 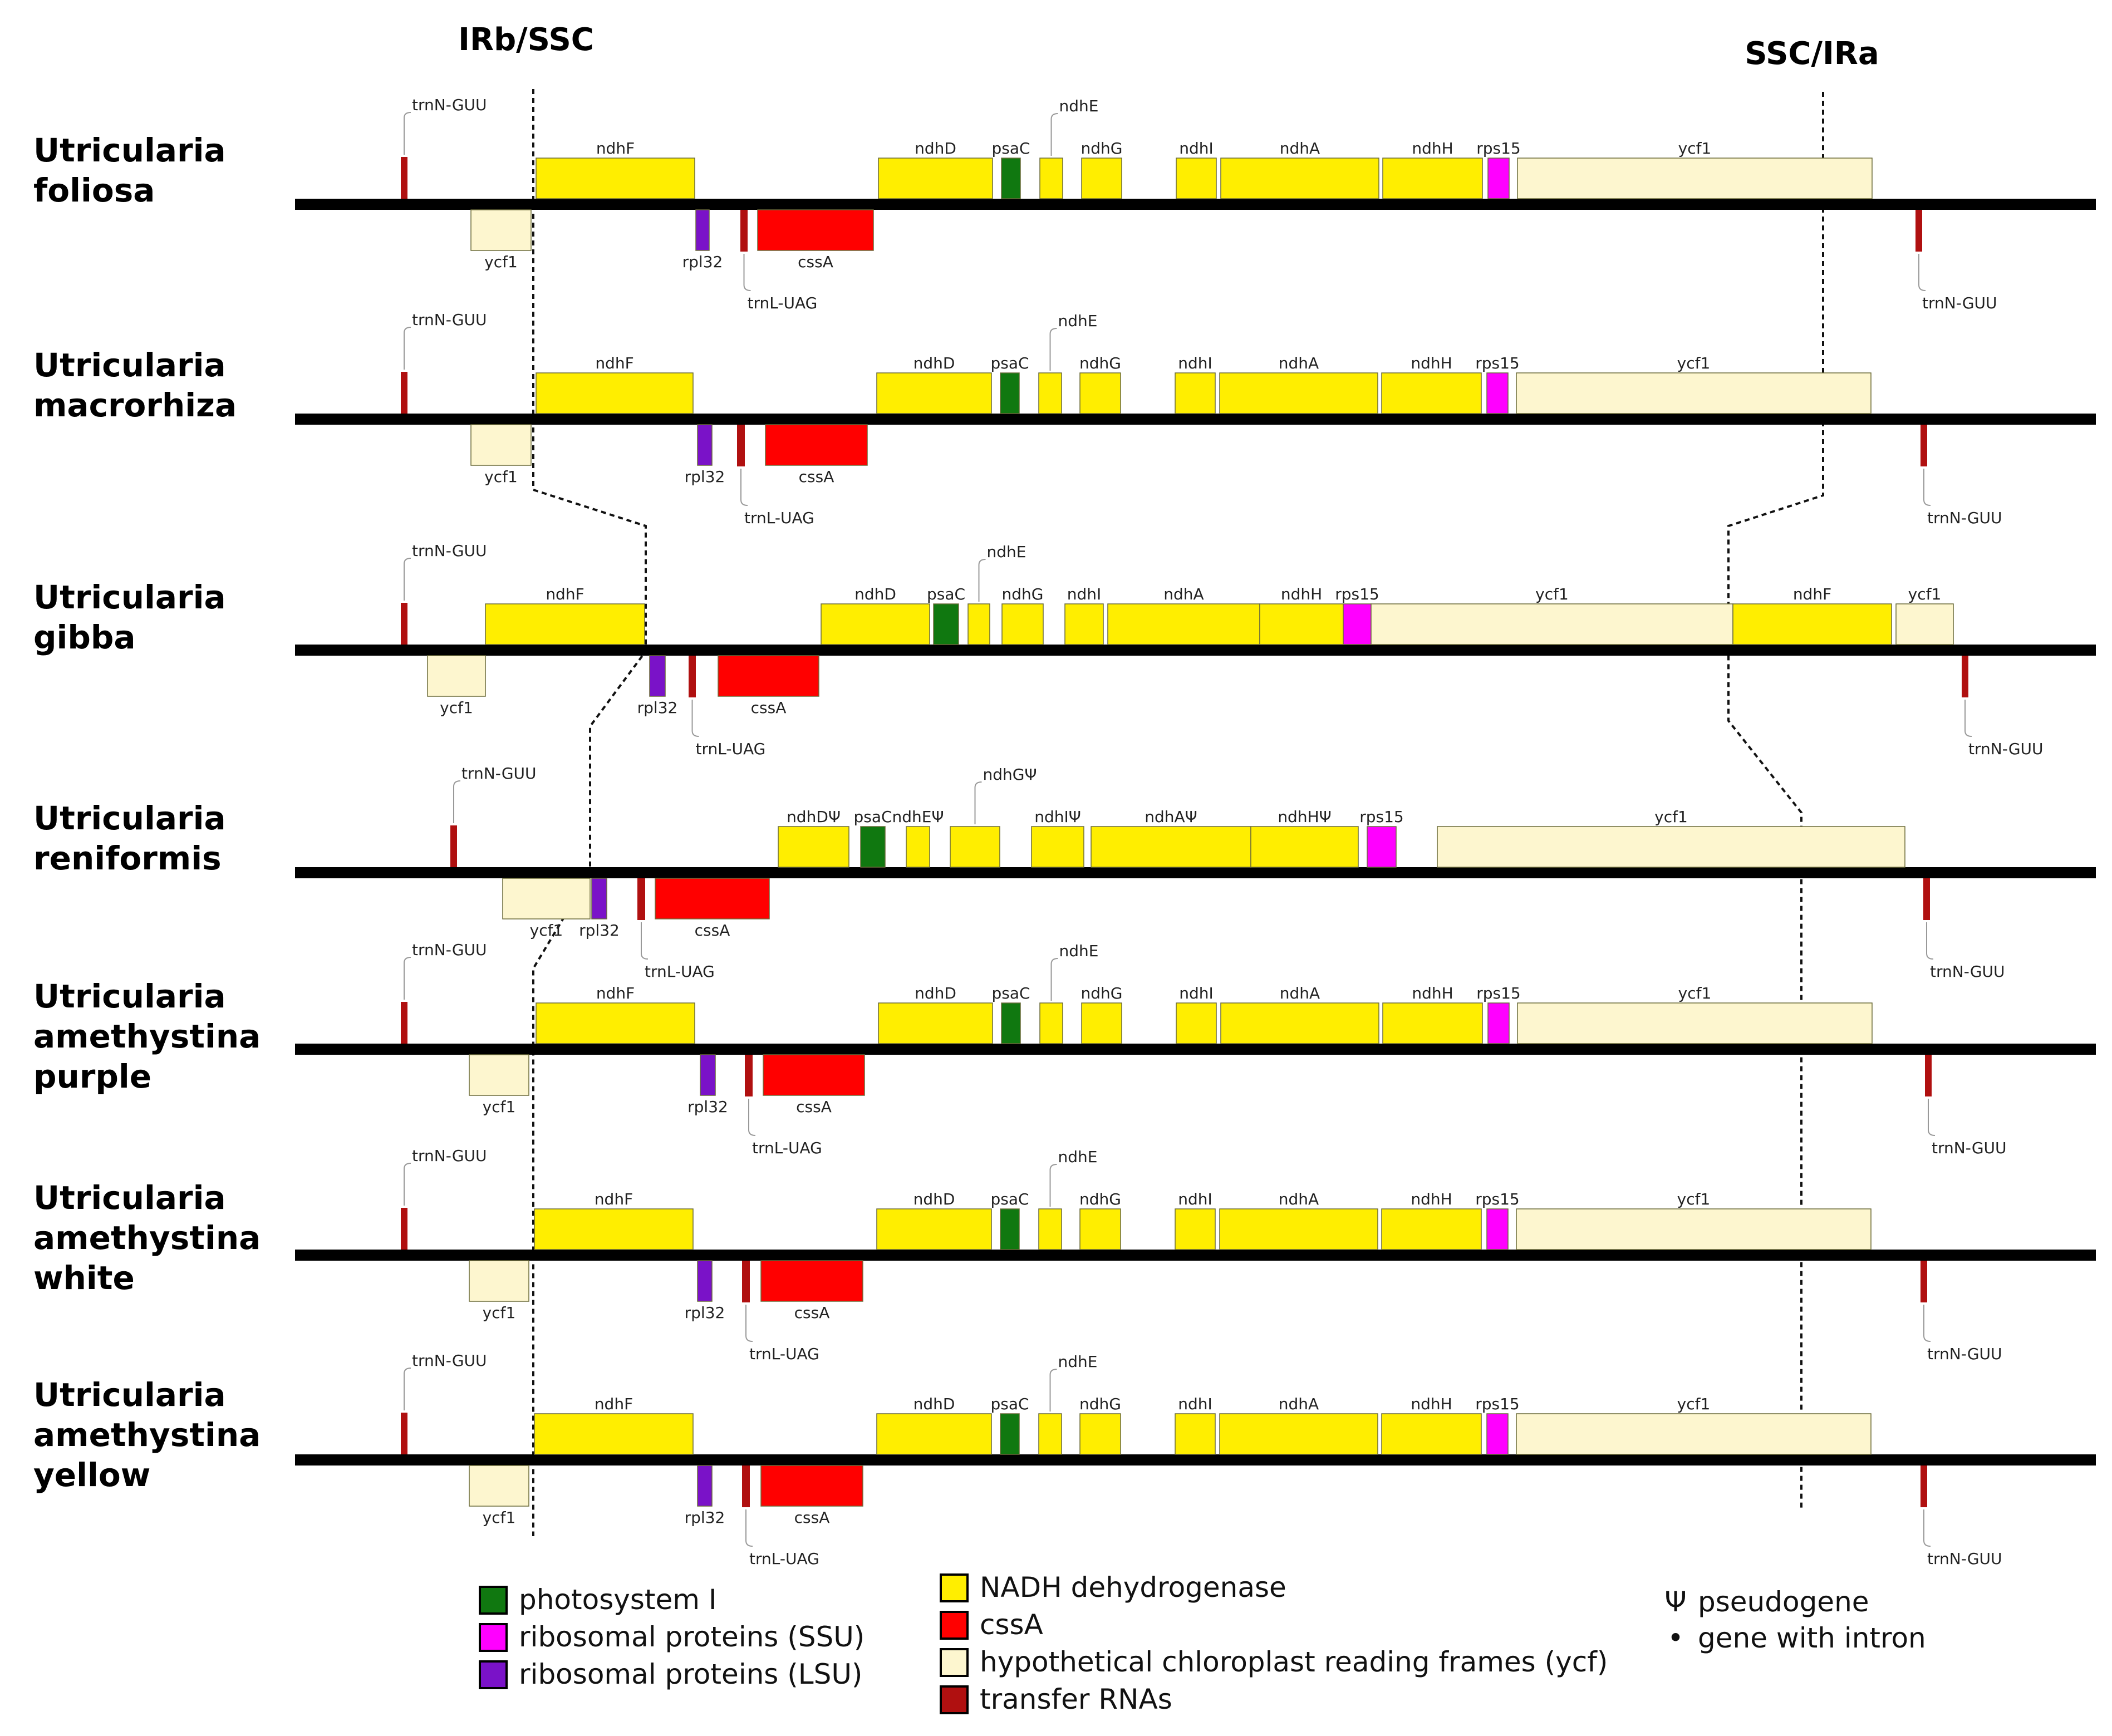 I want to click on gene-label: rps15, so click(x=1498, y=148).